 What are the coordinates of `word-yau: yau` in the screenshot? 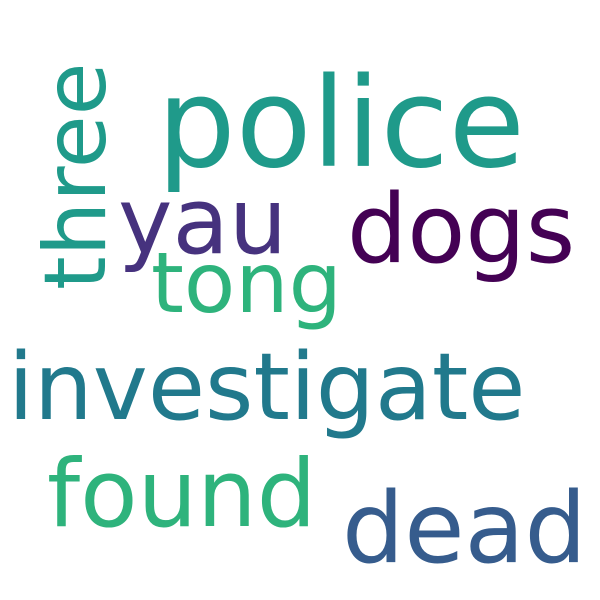 It's located at (203, 221).